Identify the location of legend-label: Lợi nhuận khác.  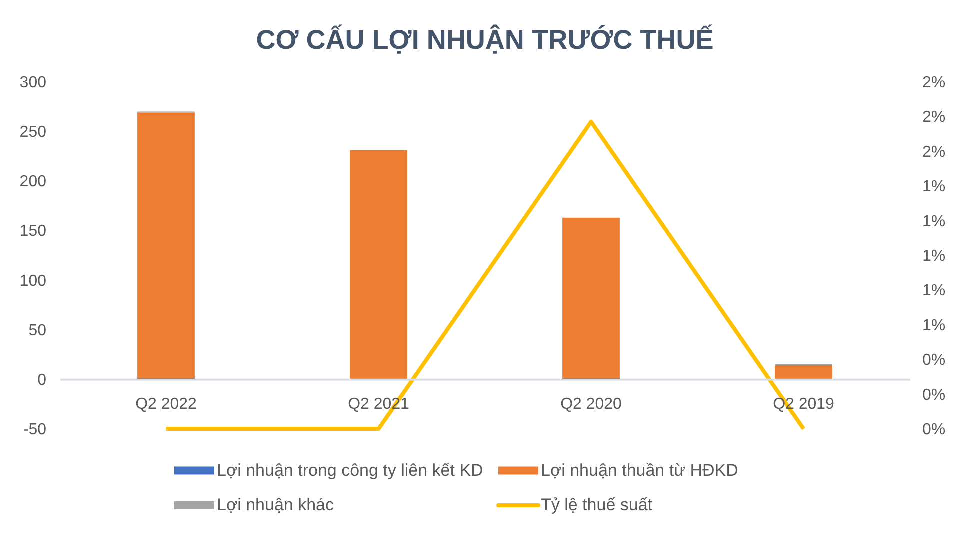
(276, 505).